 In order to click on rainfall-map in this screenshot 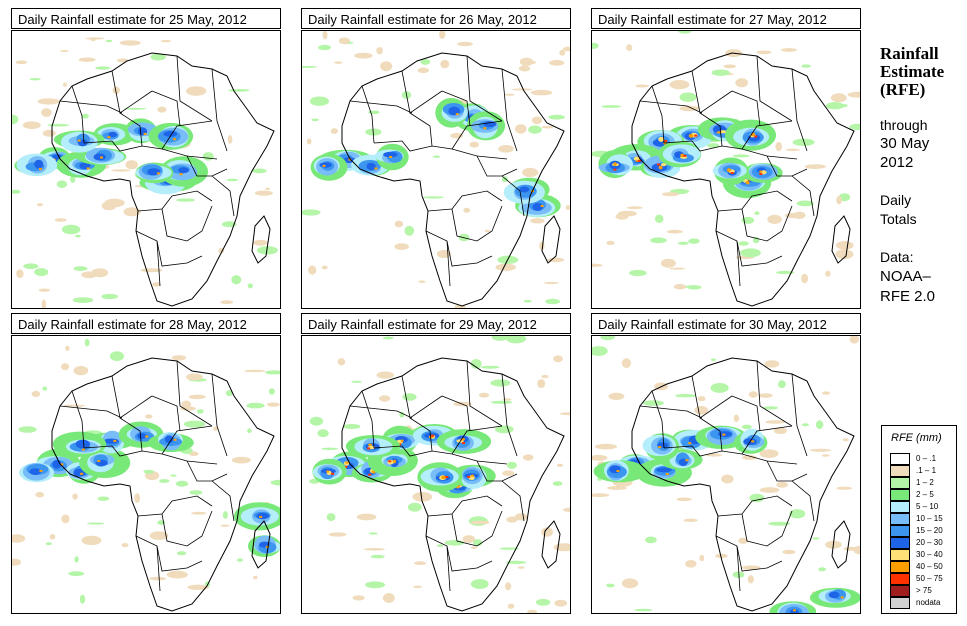, I will do `click(726, 169)`.